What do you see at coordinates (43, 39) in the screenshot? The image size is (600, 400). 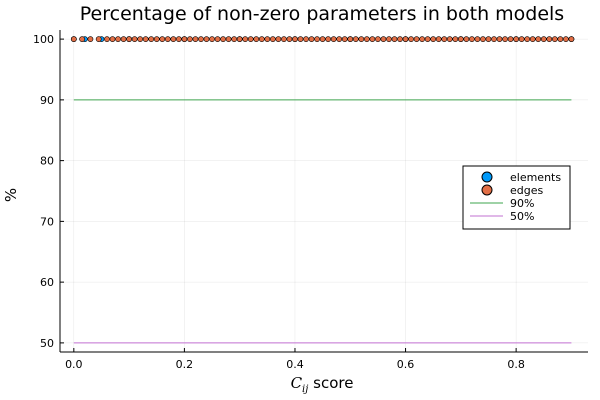 I see `y-tick-label: 100` at bounding box center [43, 39].